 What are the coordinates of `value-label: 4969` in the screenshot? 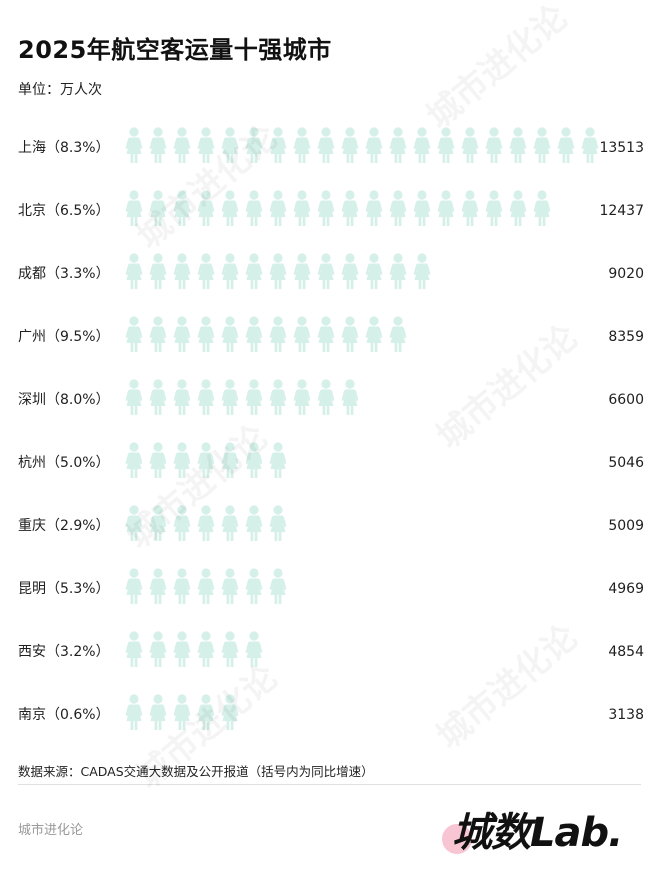 It's located at (626, 589).